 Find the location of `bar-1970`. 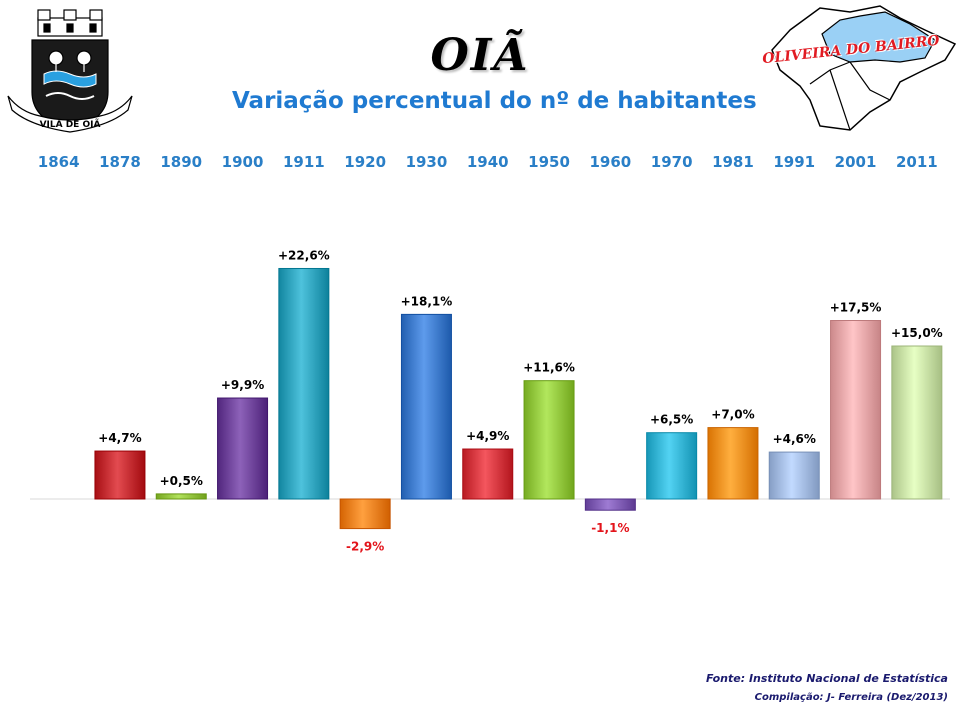

bar-1970 is located at coordinates (672, 466).